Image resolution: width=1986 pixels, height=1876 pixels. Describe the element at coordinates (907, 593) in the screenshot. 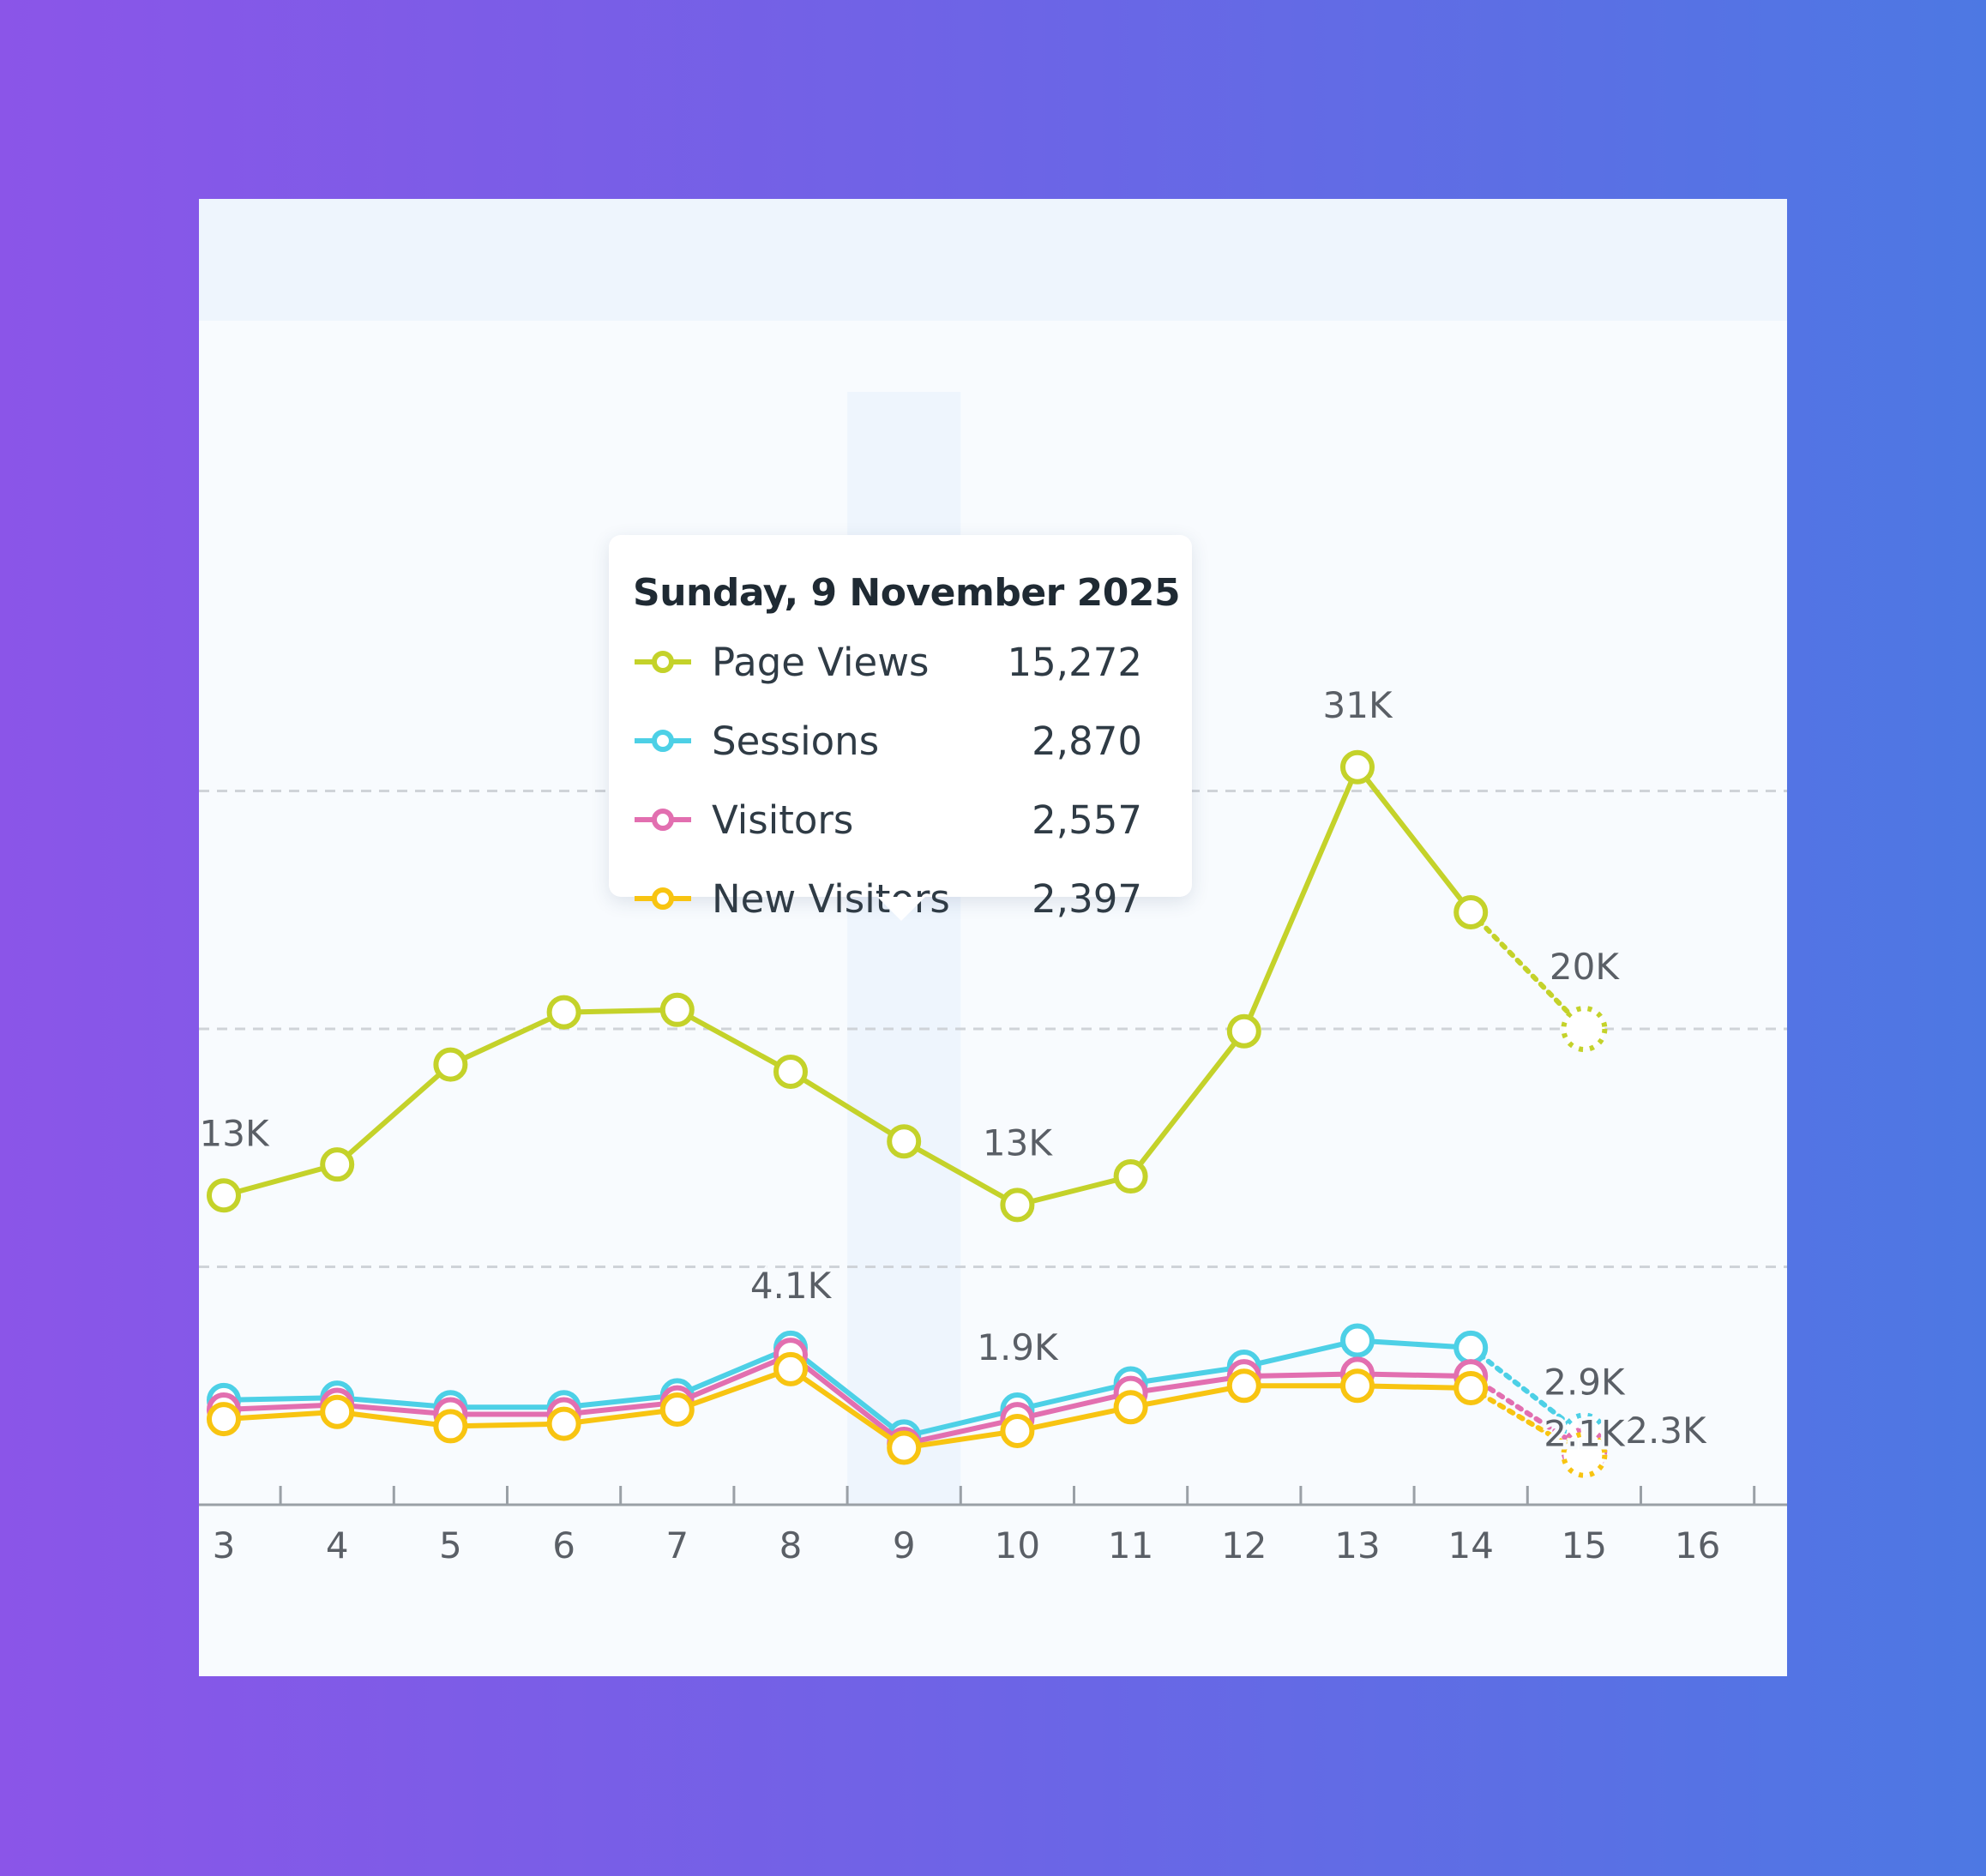

I see `tooltip-date: Sunday, 9 November 2025` at that location.